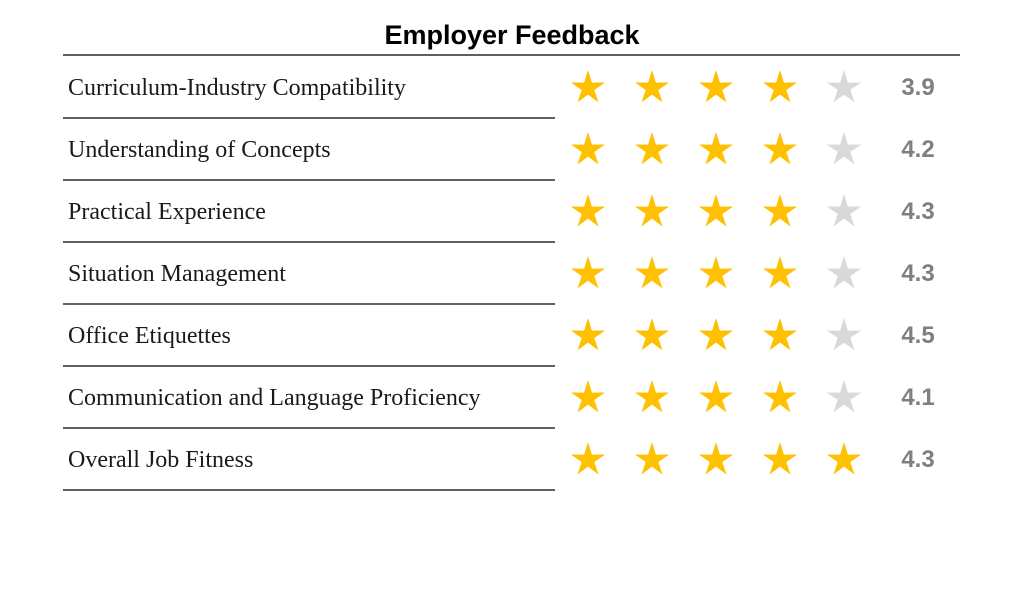  I want to click on category-label: Curriculum-Industry Compatibility, so click(237, 88).